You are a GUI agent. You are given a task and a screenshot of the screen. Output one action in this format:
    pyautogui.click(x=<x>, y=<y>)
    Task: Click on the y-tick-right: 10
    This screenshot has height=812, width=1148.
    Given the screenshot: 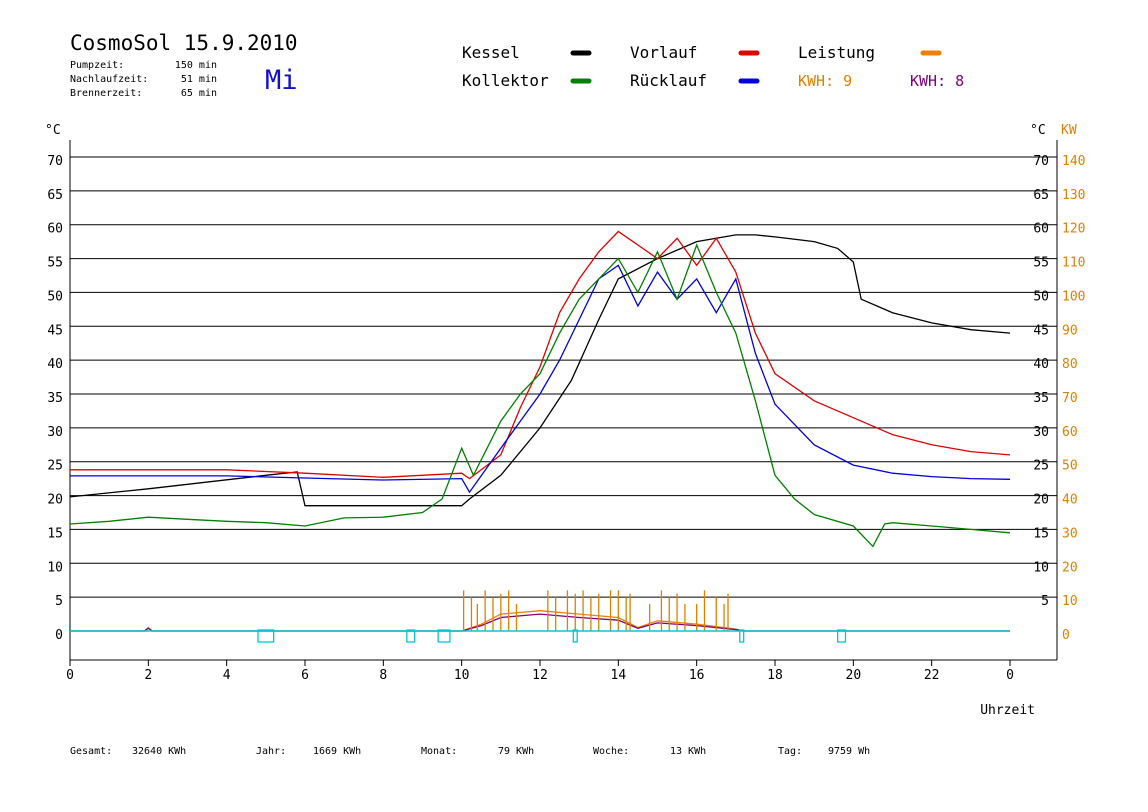 What is the action you would take?
    pyautogui.click(x=1041, y=567)
    